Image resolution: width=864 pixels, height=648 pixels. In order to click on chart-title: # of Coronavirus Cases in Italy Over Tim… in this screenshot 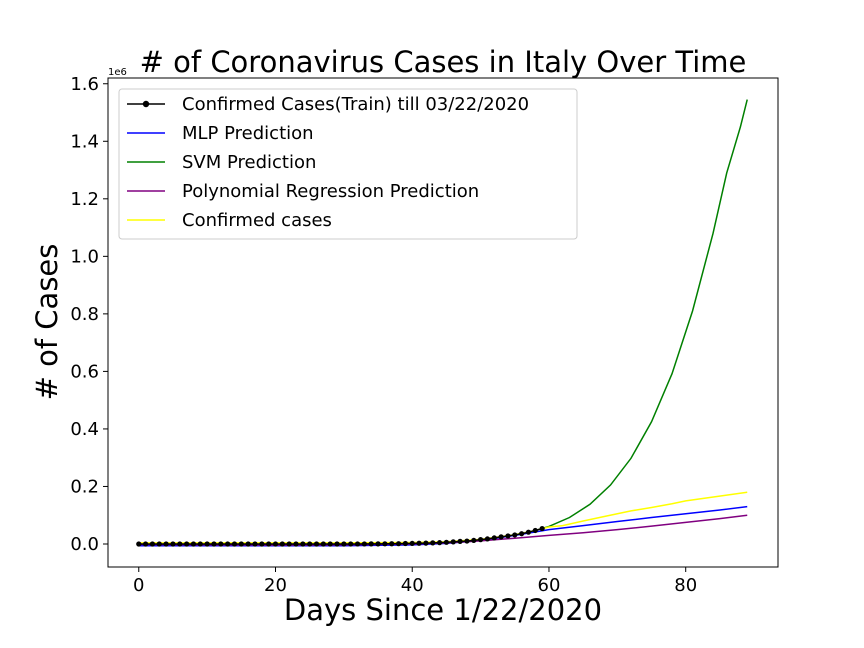, I will do `click(443, 62)`.